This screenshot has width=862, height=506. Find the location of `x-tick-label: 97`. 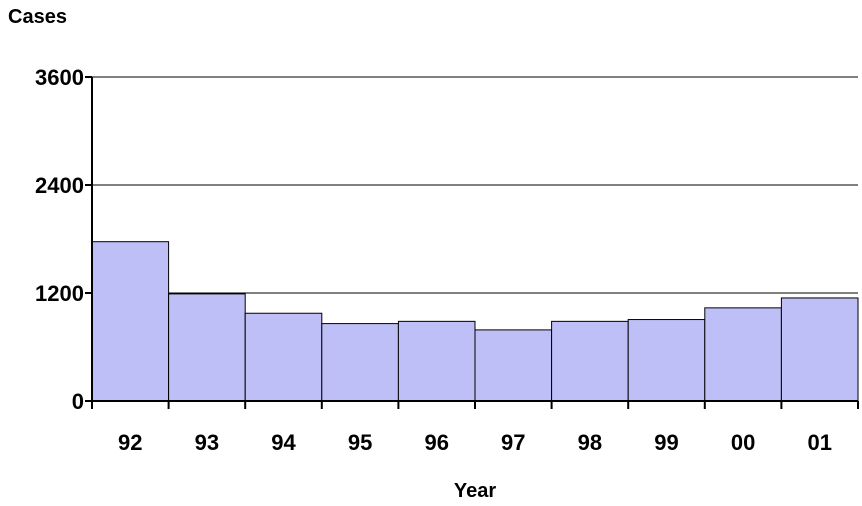

x-tick-label: 97 is located at coordinates (513, 442).